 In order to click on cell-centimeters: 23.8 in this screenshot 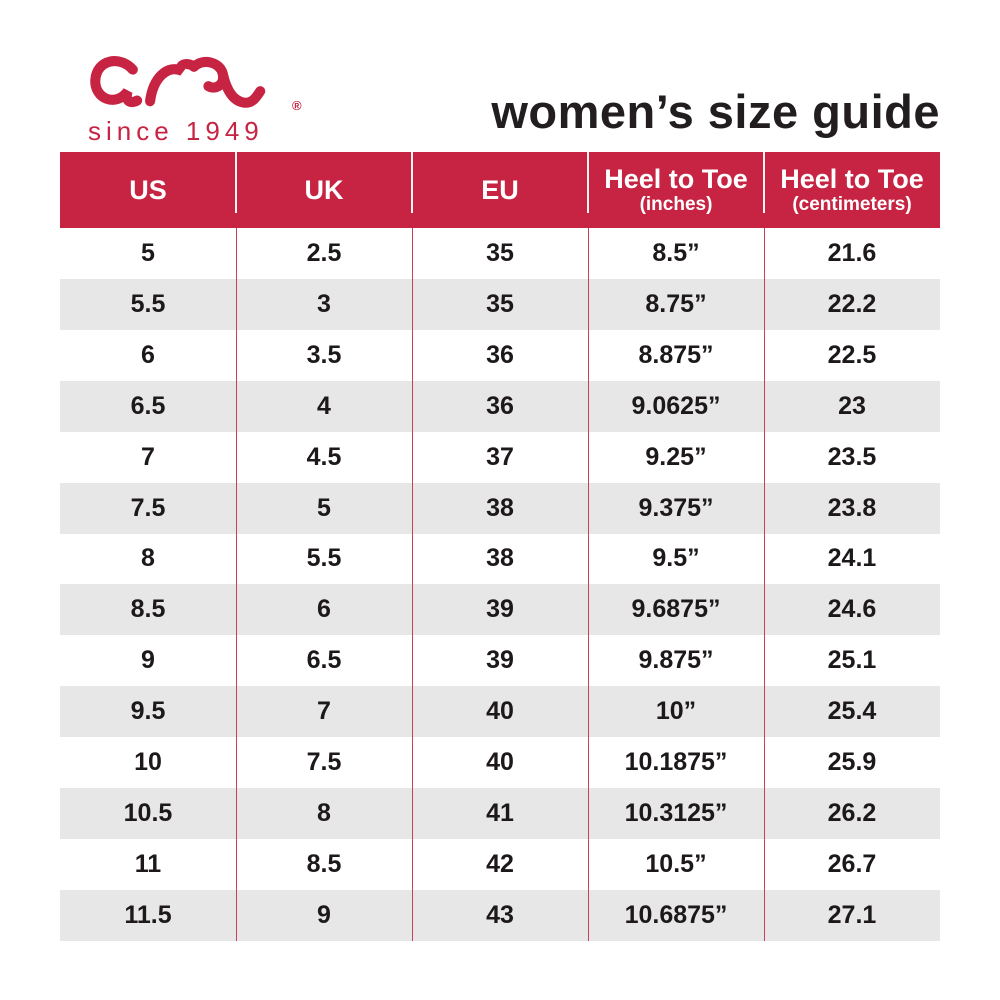, I will do `click(852, 507)`.